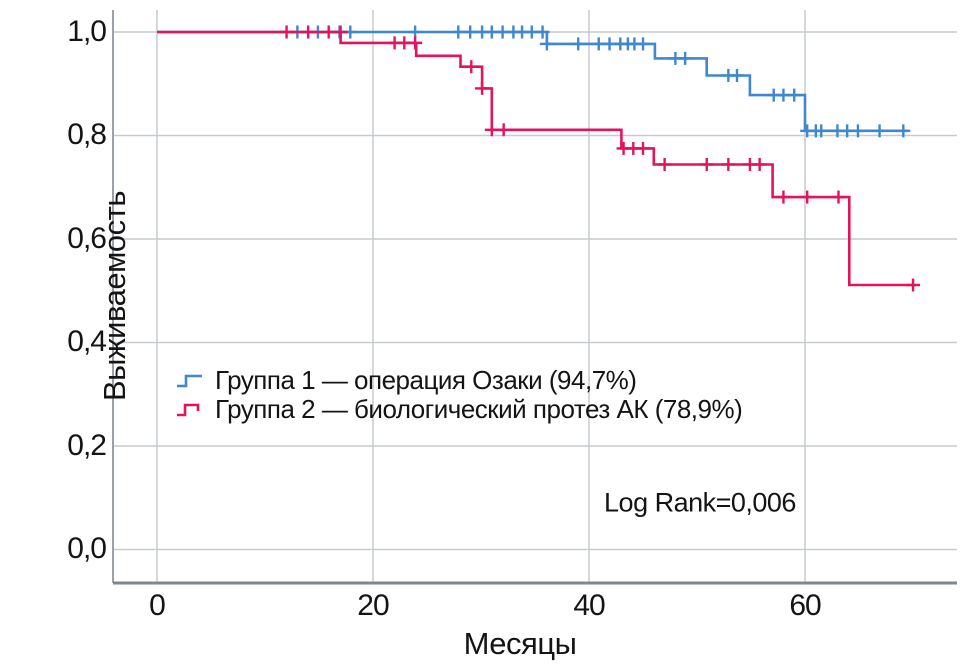 This screenshot has width=980, height=667. Describe the element at coordinates (589, 605) in the screenshot. I see `x-tick-label: 40` at that location.